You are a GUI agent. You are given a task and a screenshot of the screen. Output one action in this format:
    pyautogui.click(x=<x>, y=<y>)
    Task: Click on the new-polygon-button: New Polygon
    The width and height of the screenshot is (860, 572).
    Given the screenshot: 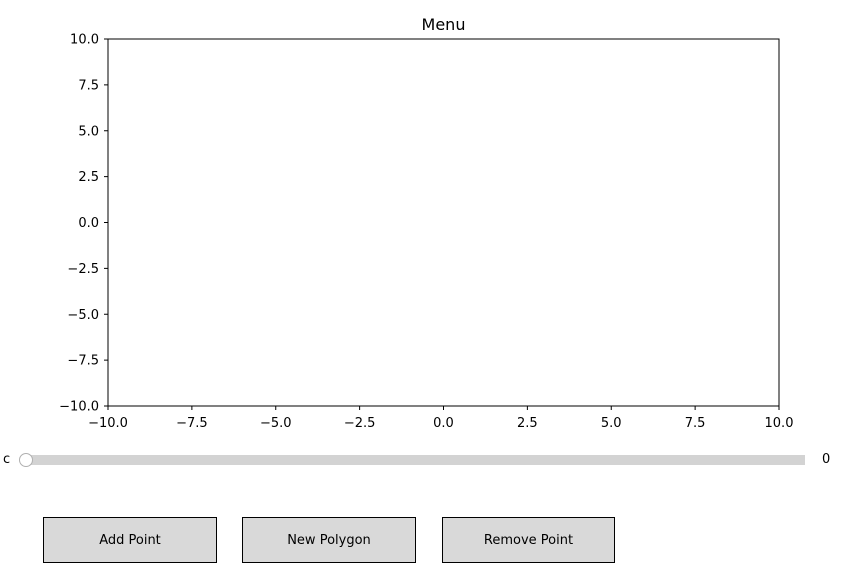 What is the action you would take?
    pyautogui.click(x=329, y=540)
    